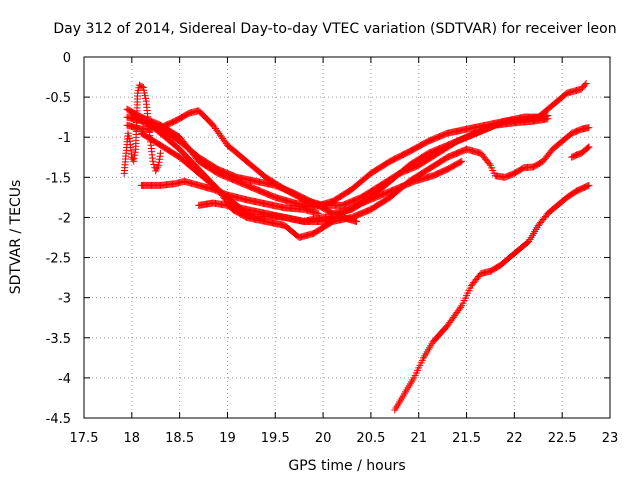  Describe the element at coordinates (58, 419) in the screenshot. I see `y-tick-label: -4.5` at that location.